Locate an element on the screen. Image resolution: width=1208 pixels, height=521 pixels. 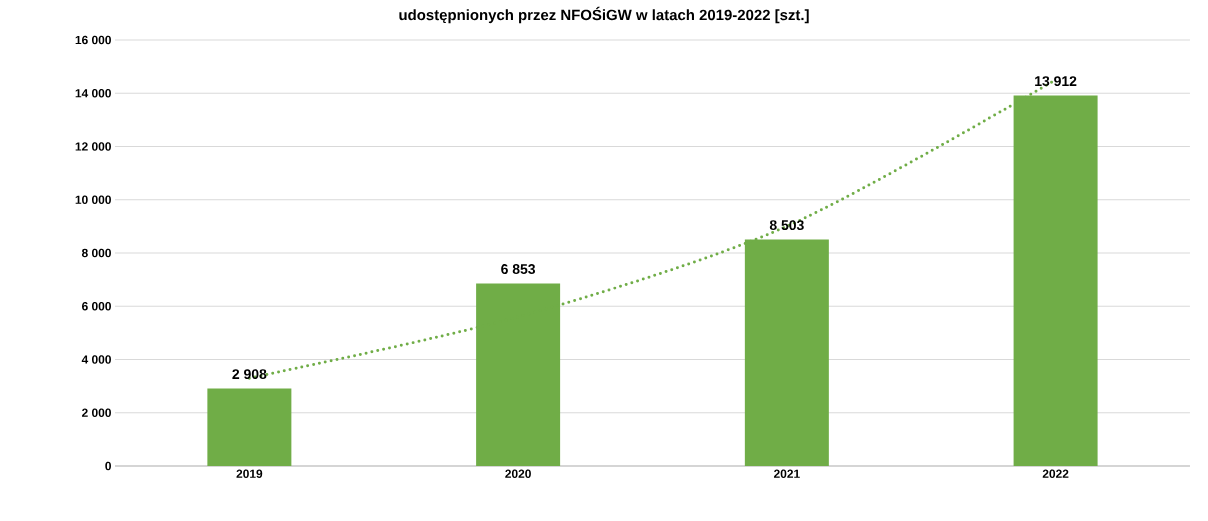
y-tick-label: 4 000 is located at coordinates (96, 359).